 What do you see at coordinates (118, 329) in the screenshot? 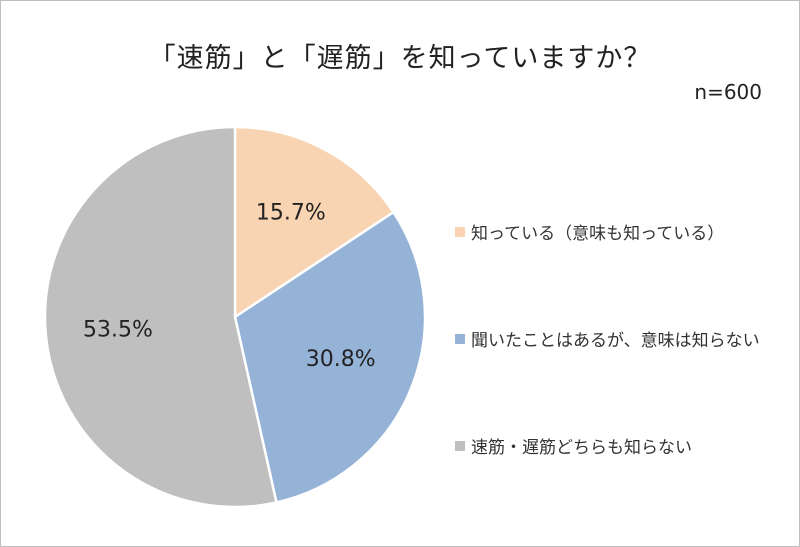
I see `data-label-3: 53.5%` at bounding box center [118, 329].